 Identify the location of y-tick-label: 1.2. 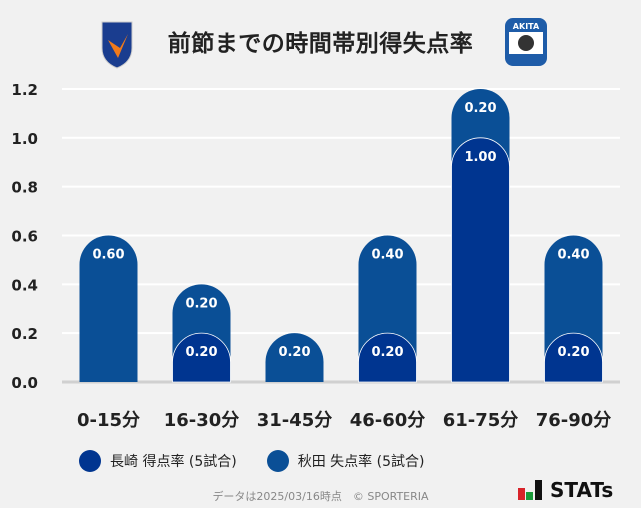
(24, 90).